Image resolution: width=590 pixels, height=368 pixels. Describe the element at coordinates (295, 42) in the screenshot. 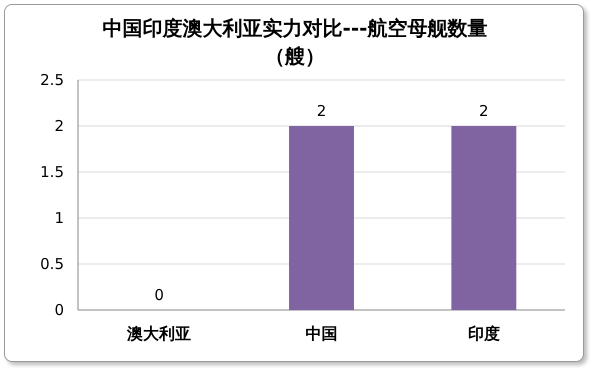

I see `chart-title: 中国印度澳大利亚实力对比---航空母舰数量（艘）` at that location.